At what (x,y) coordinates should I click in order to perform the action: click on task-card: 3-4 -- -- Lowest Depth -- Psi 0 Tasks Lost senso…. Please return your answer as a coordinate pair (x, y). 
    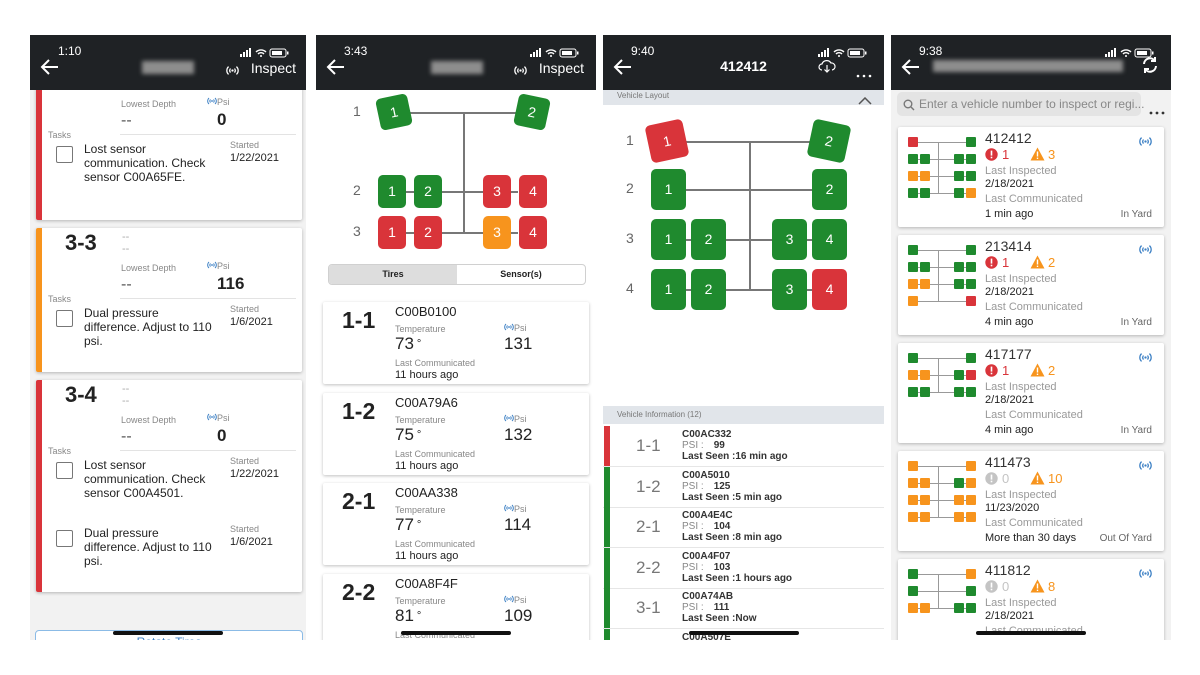
    Looking at the image, I should click on (169, 486).